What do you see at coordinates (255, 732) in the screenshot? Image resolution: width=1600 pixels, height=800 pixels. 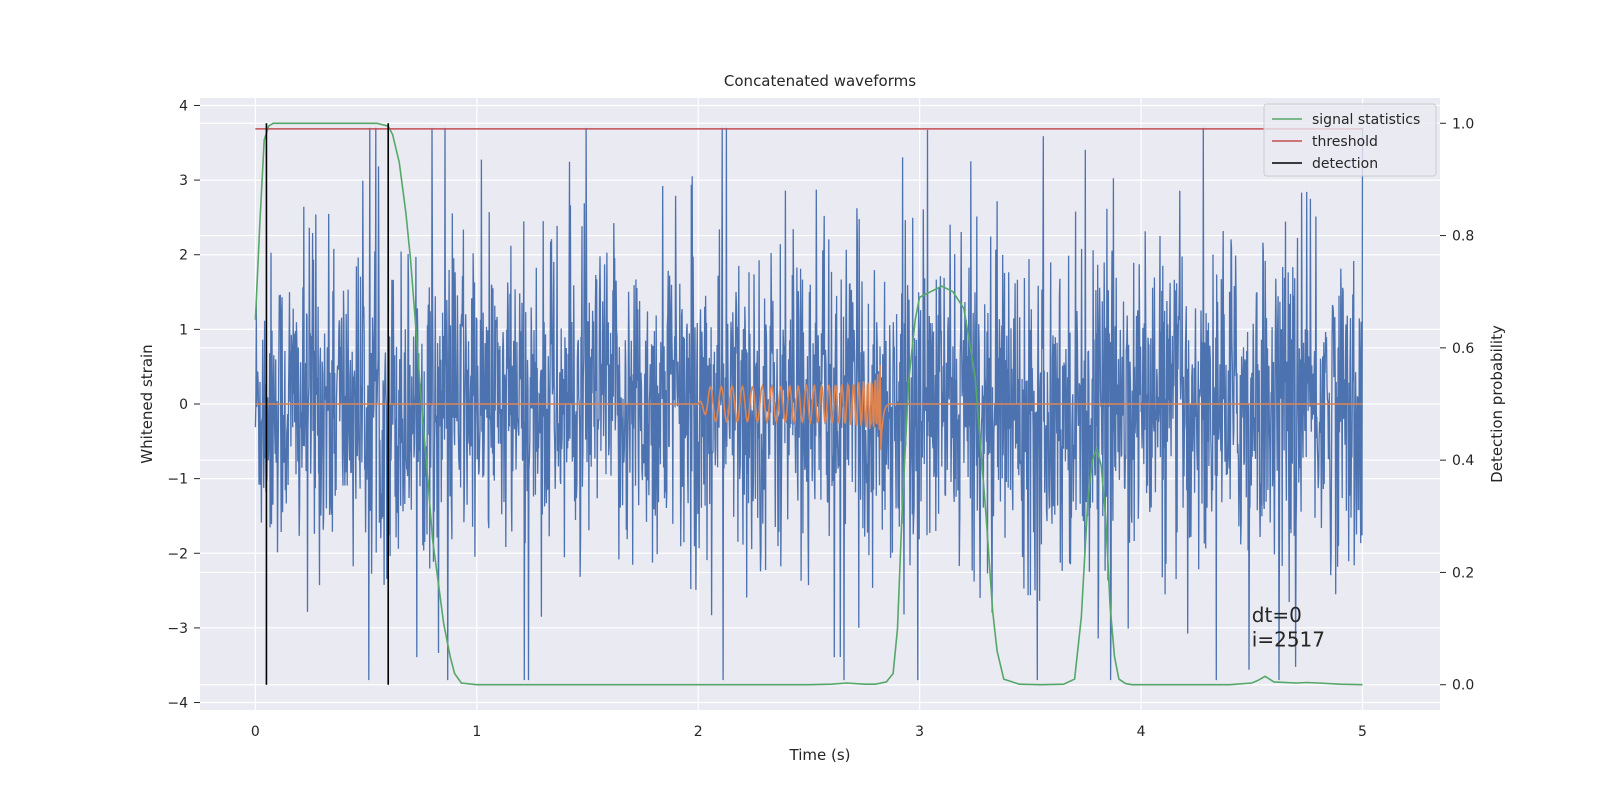 I see `x-tick-label: 0` at bounding box center [255, 732].